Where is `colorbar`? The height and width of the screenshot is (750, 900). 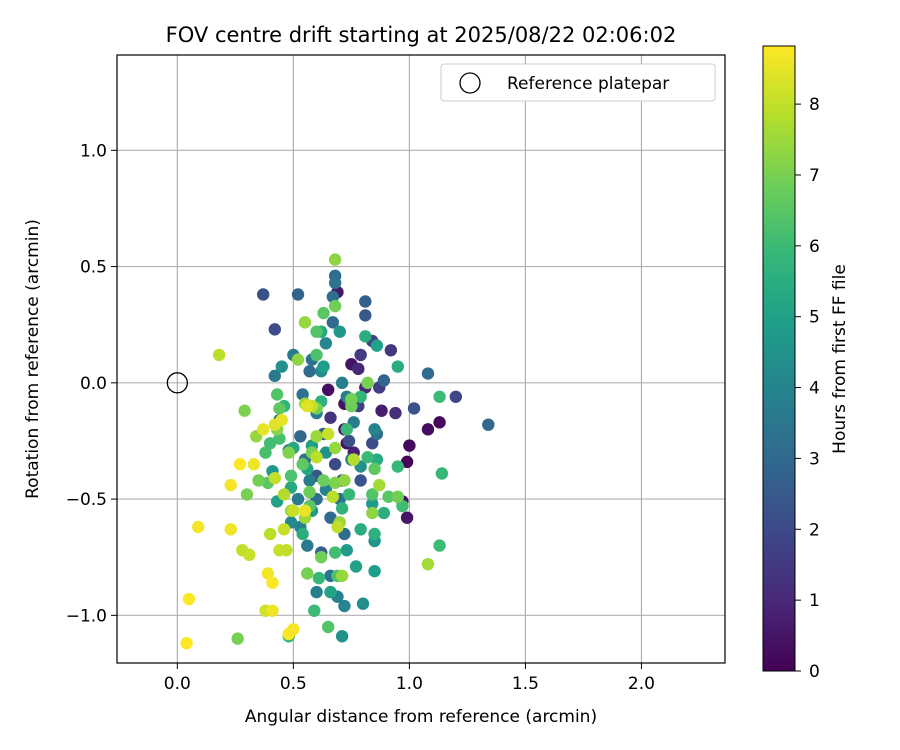
colorbar is located at coordinates (779, 358).